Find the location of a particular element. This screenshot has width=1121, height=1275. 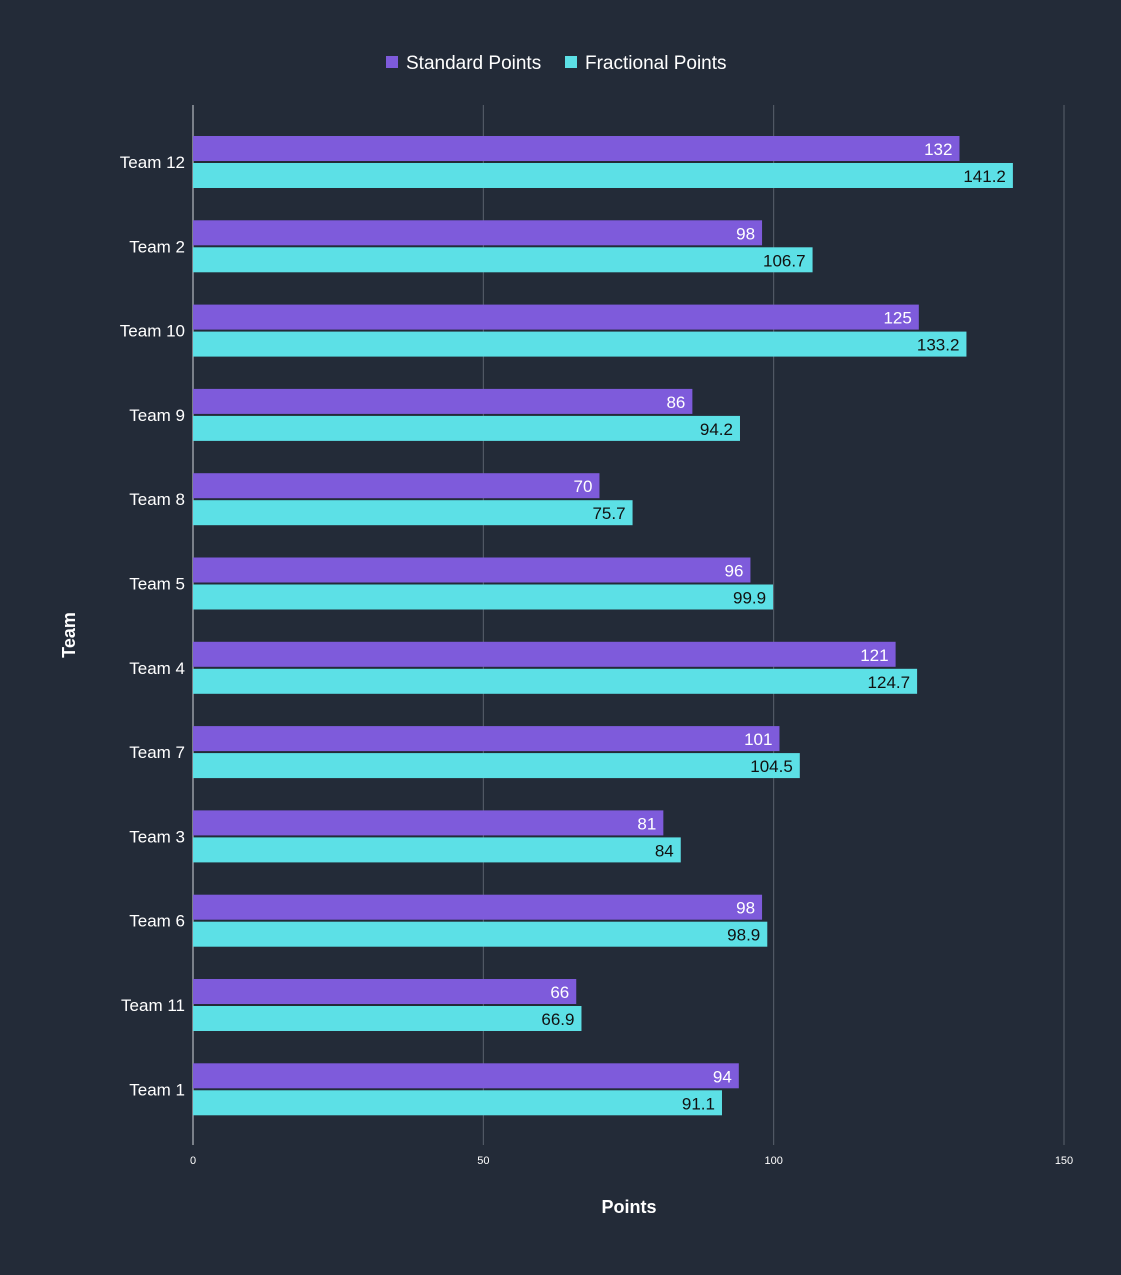

data-label: 99.9 is located at coordinates (749, 598).